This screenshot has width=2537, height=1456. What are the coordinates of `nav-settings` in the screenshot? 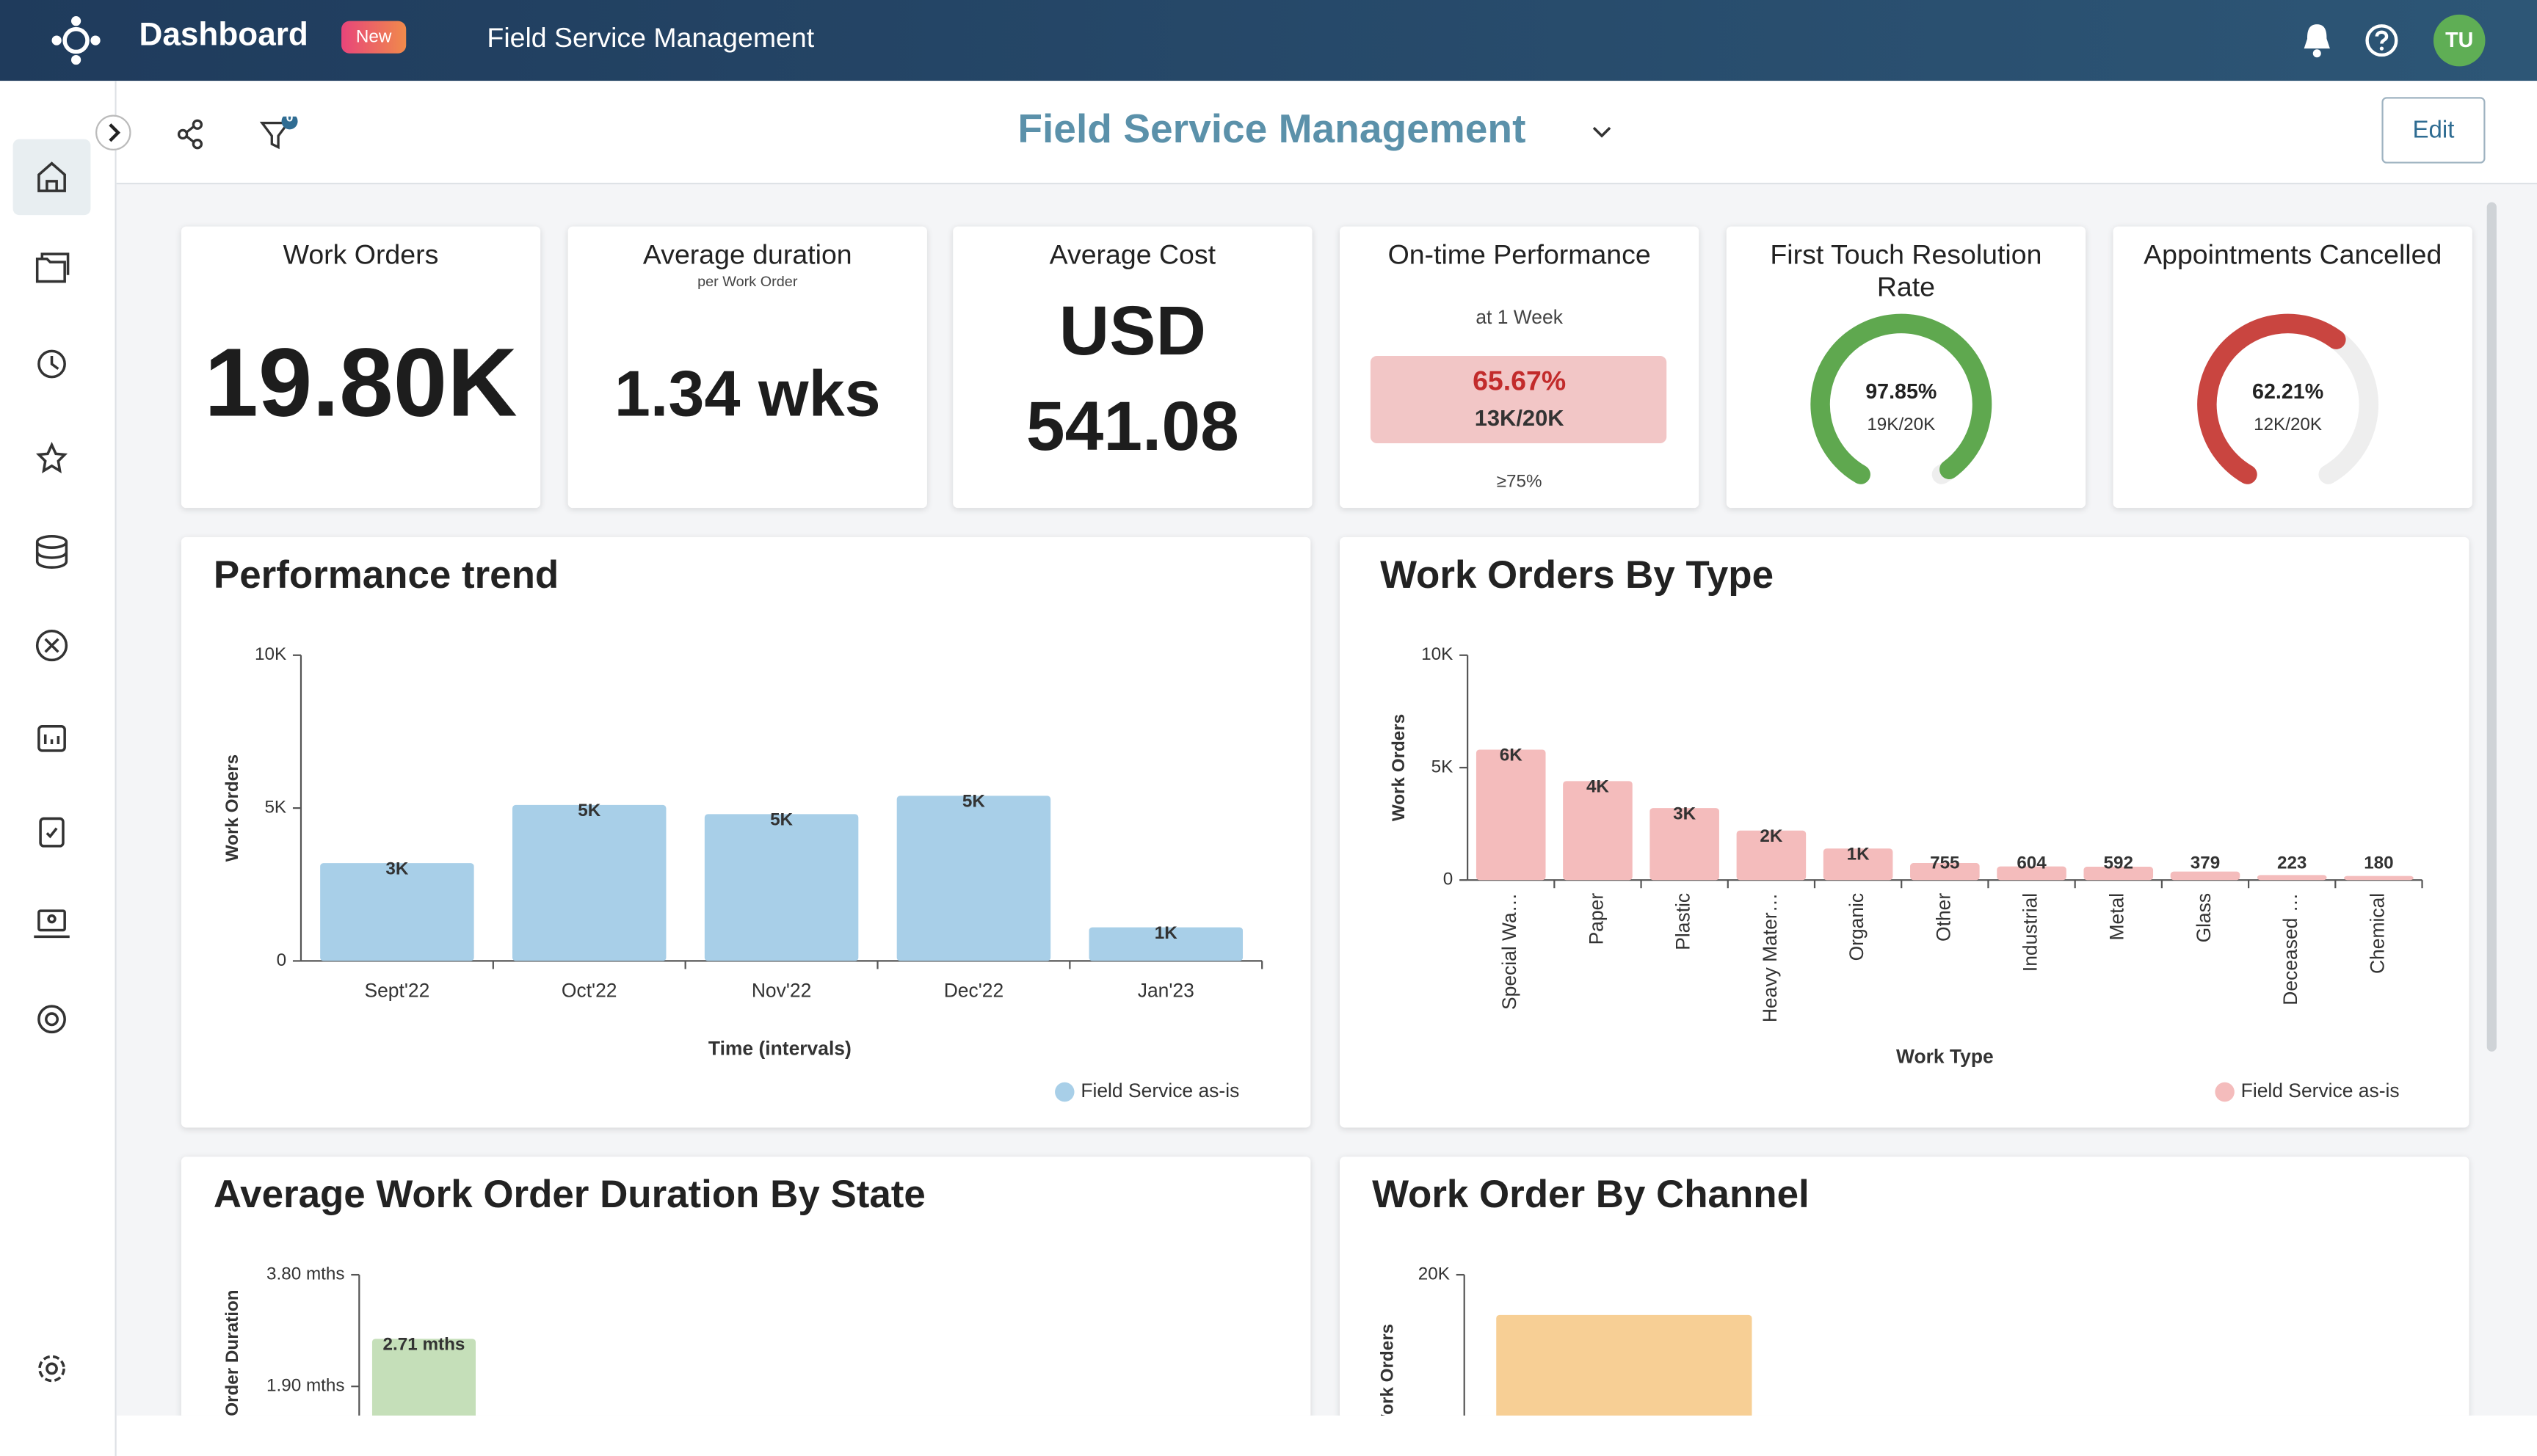 It's located at (51, 1369).